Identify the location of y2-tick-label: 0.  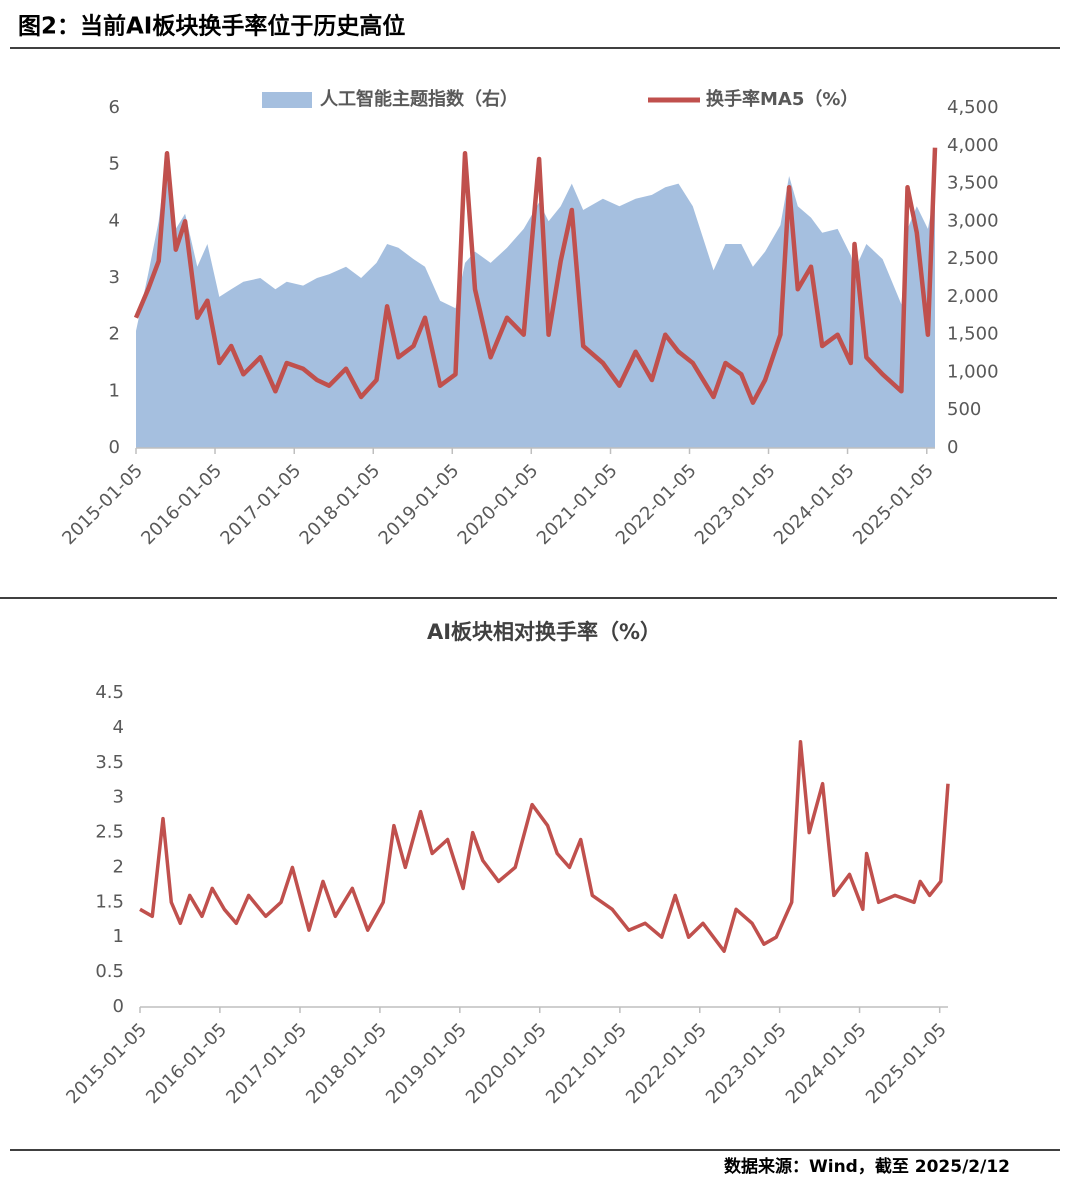
(952, 447).